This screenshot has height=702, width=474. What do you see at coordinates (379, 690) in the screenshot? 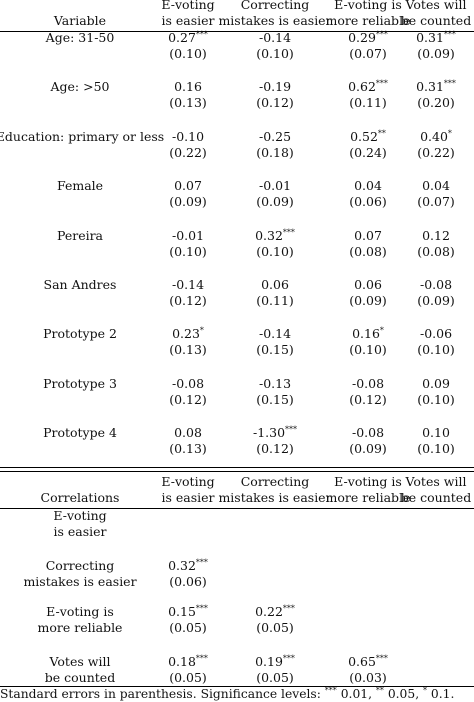
I see `footnote-sig-2: **` at bounding box center [379, 690].